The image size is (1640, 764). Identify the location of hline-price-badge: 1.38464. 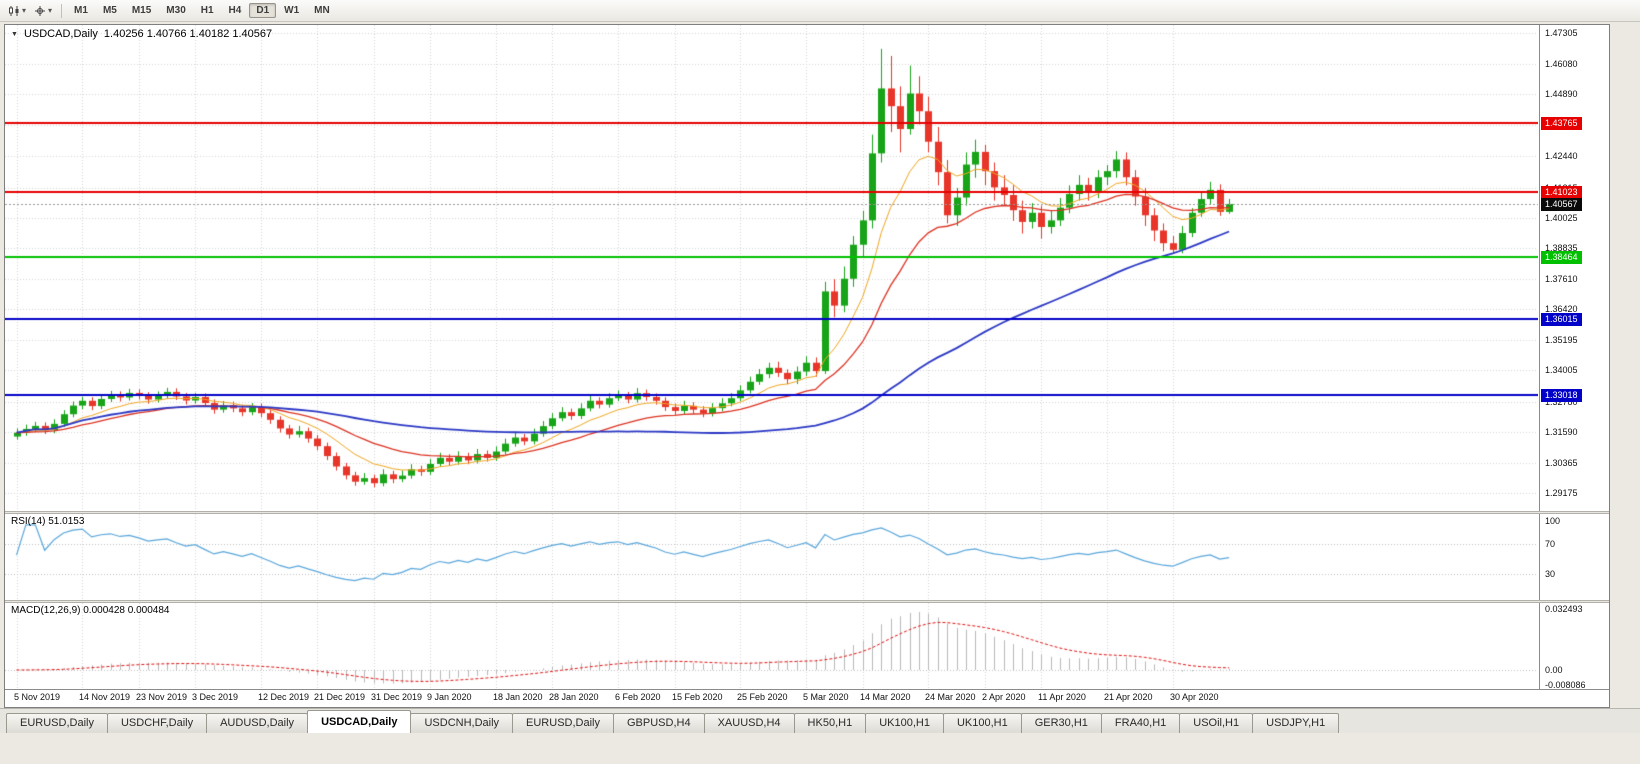
(1561, 257).